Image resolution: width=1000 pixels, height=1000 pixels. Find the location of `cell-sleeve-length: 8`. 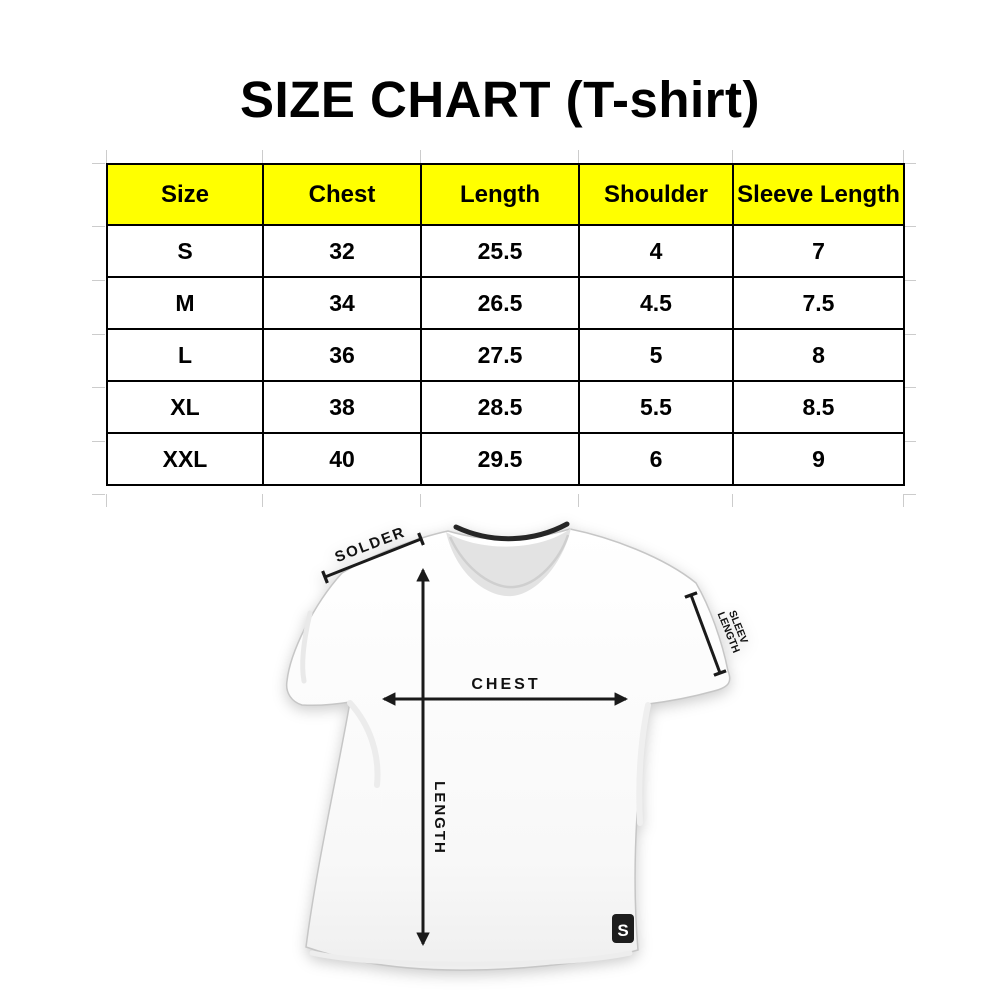

cell-sleeve-length: 8 is located at coordinates (818, 355).